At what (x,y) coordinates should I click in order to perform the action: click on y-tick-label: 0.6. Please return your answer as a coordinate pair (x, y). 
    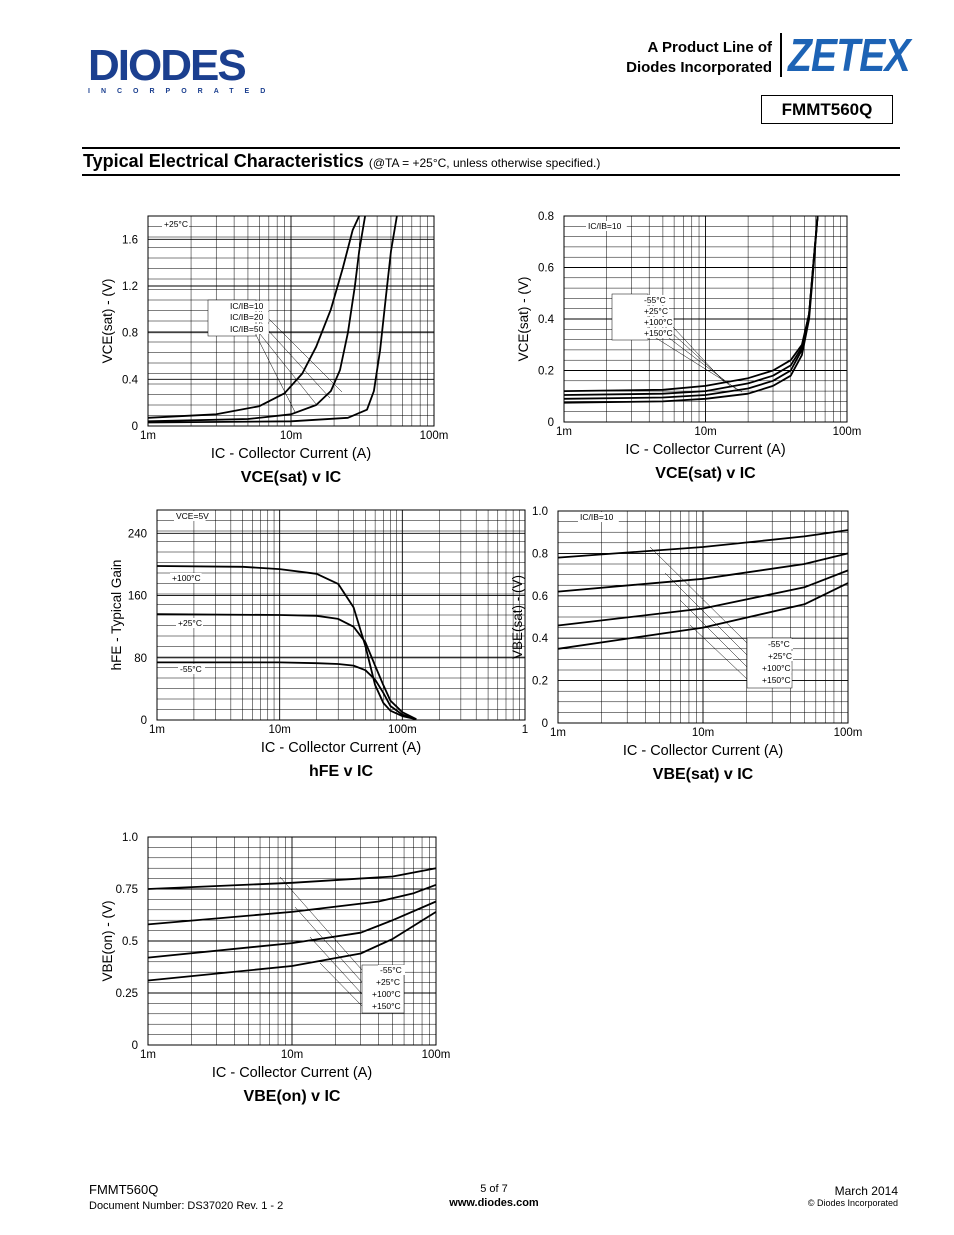
    Looking at the image, I should click on (546, 269).